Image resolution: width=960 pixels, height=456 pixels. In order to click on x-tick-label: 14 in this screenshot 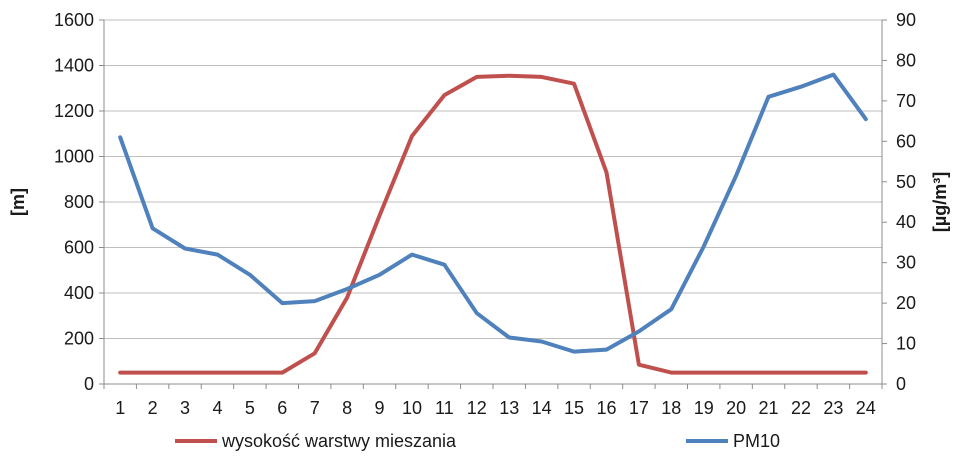, I will do `click(542, 408)`.